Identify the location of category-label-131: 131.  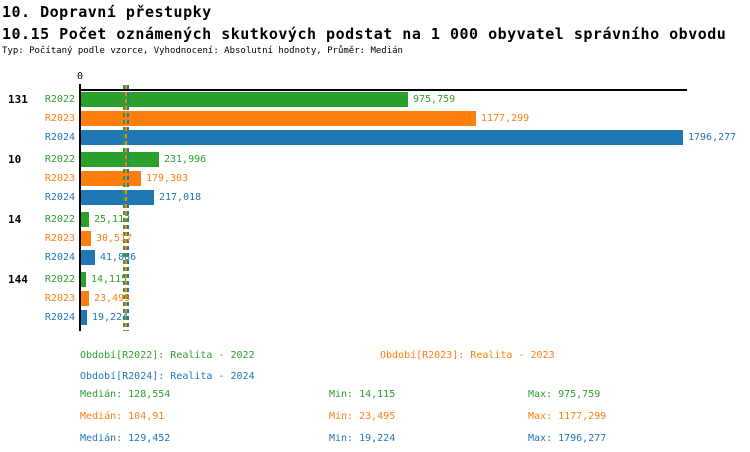
(18, 99).